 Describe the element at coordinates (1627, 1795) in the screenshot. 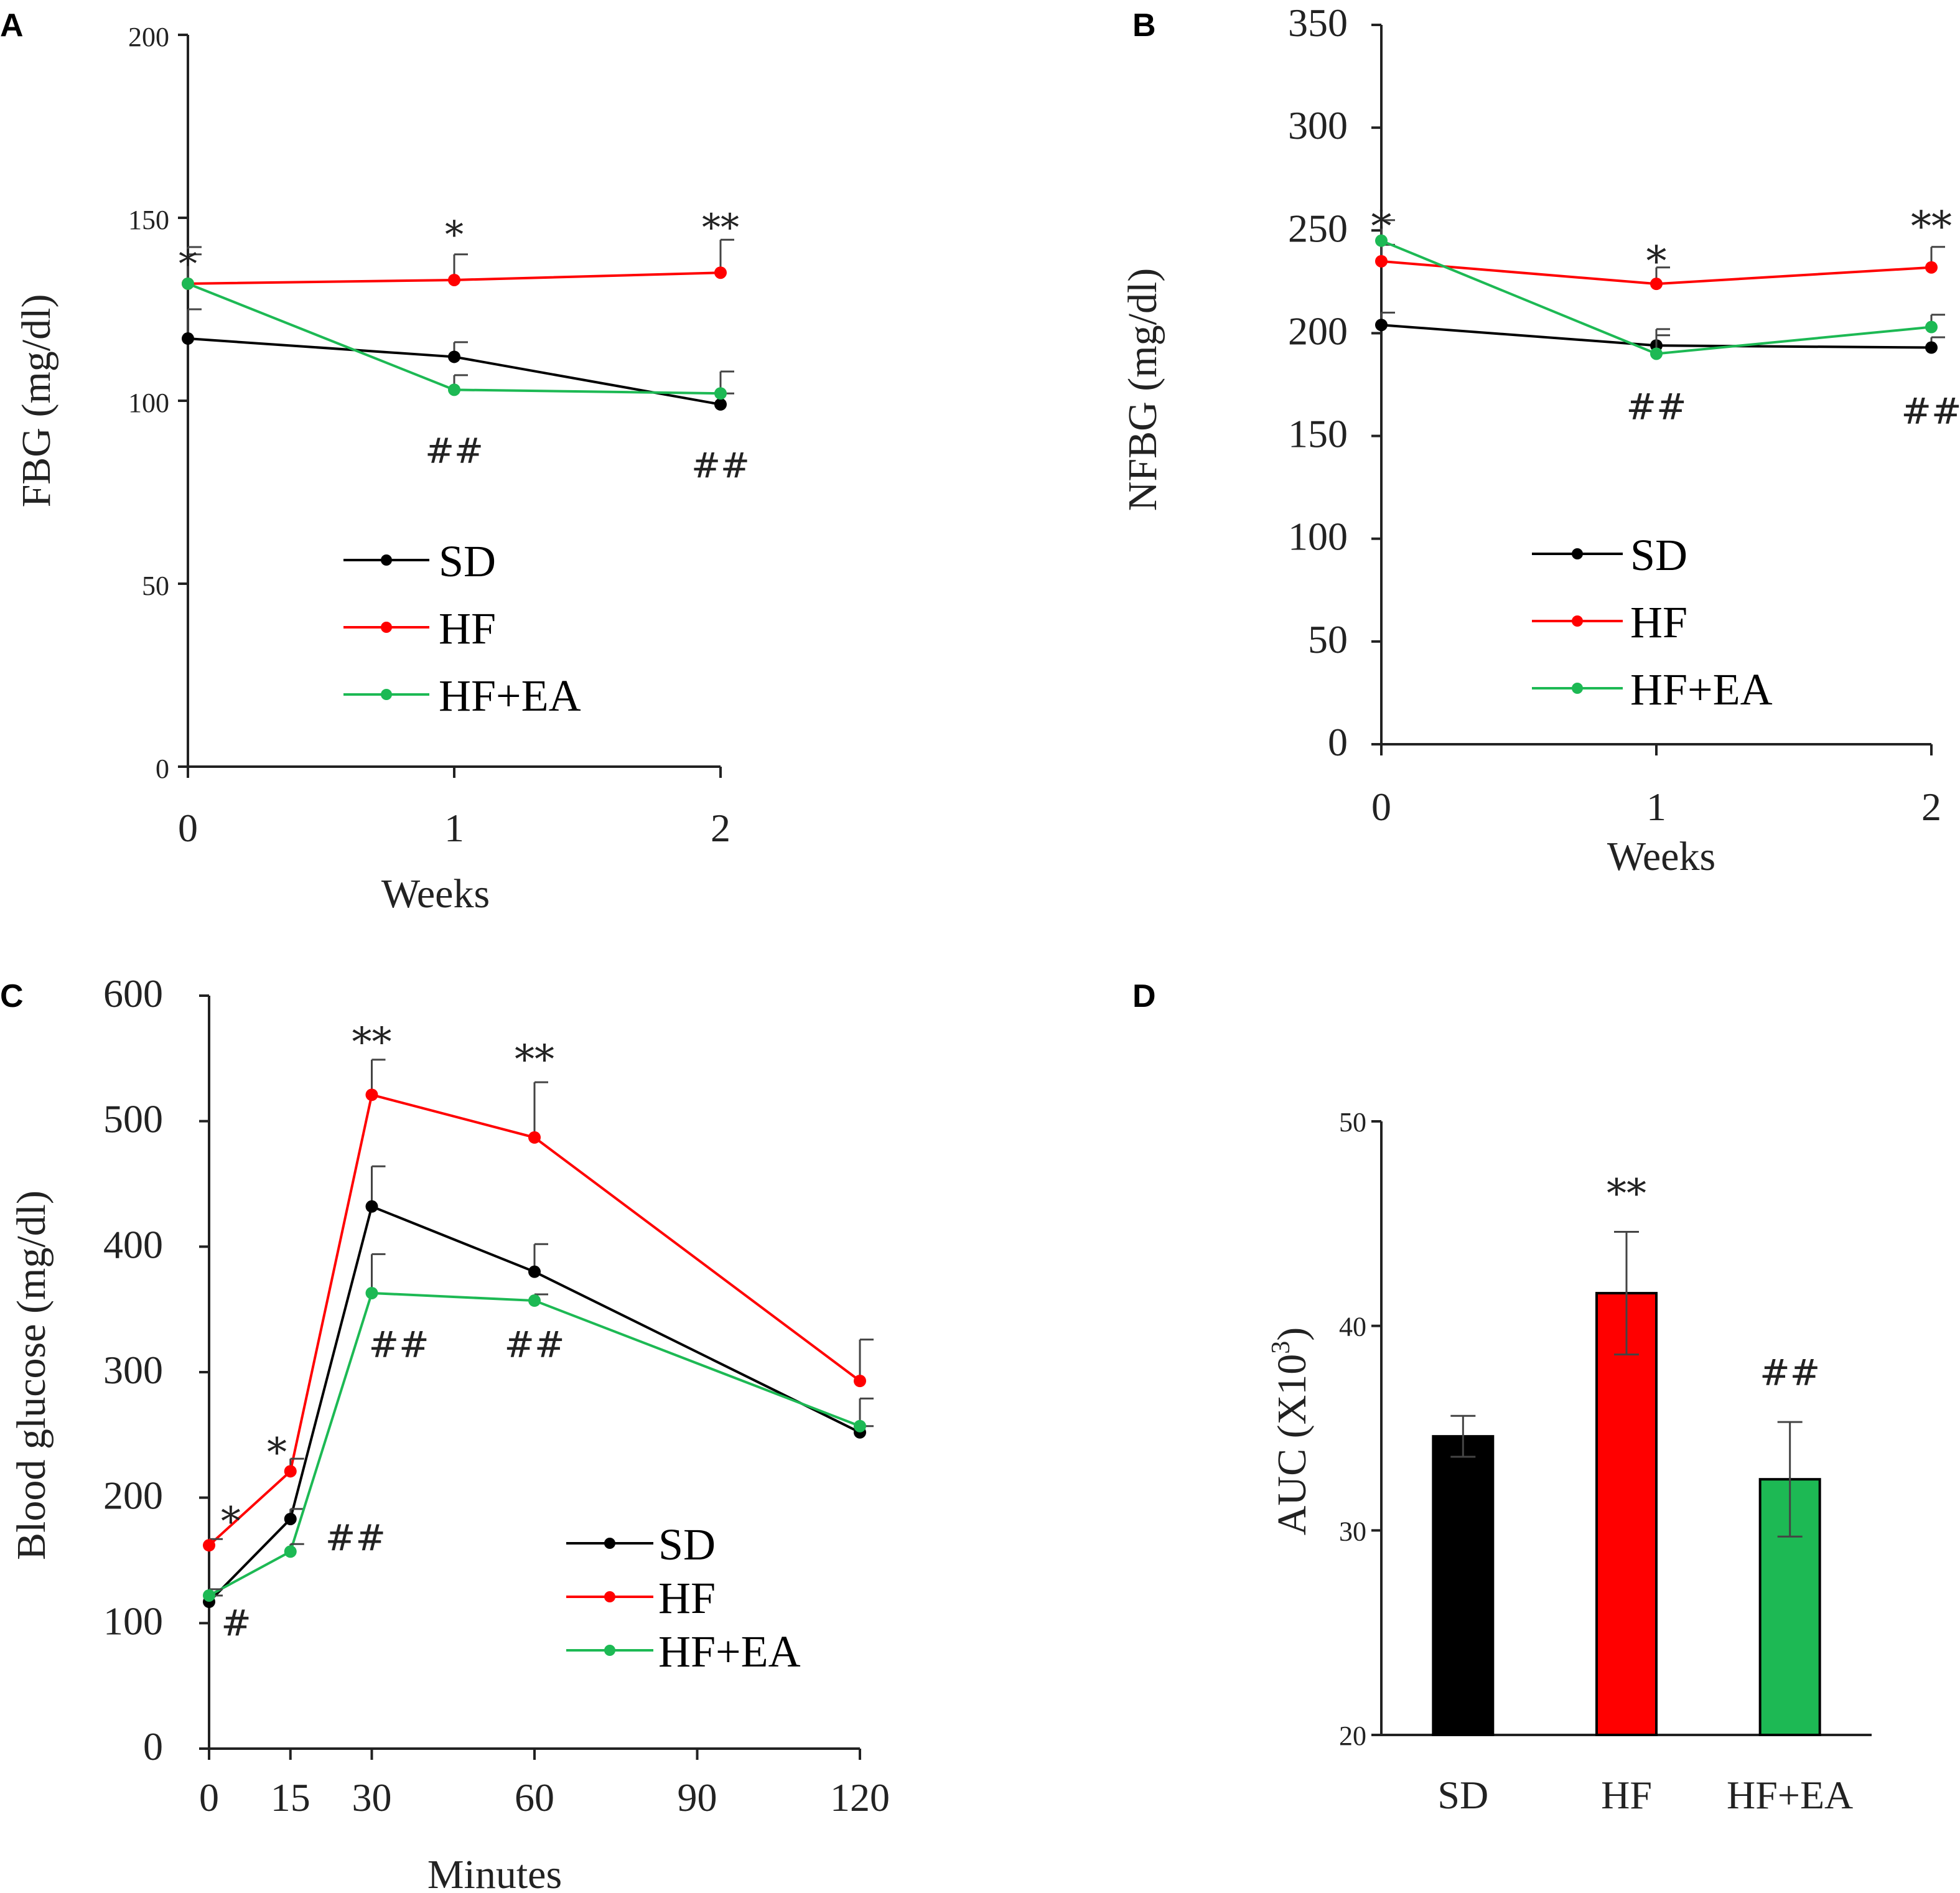

I see `x-category-label-hf: HF` at that location.